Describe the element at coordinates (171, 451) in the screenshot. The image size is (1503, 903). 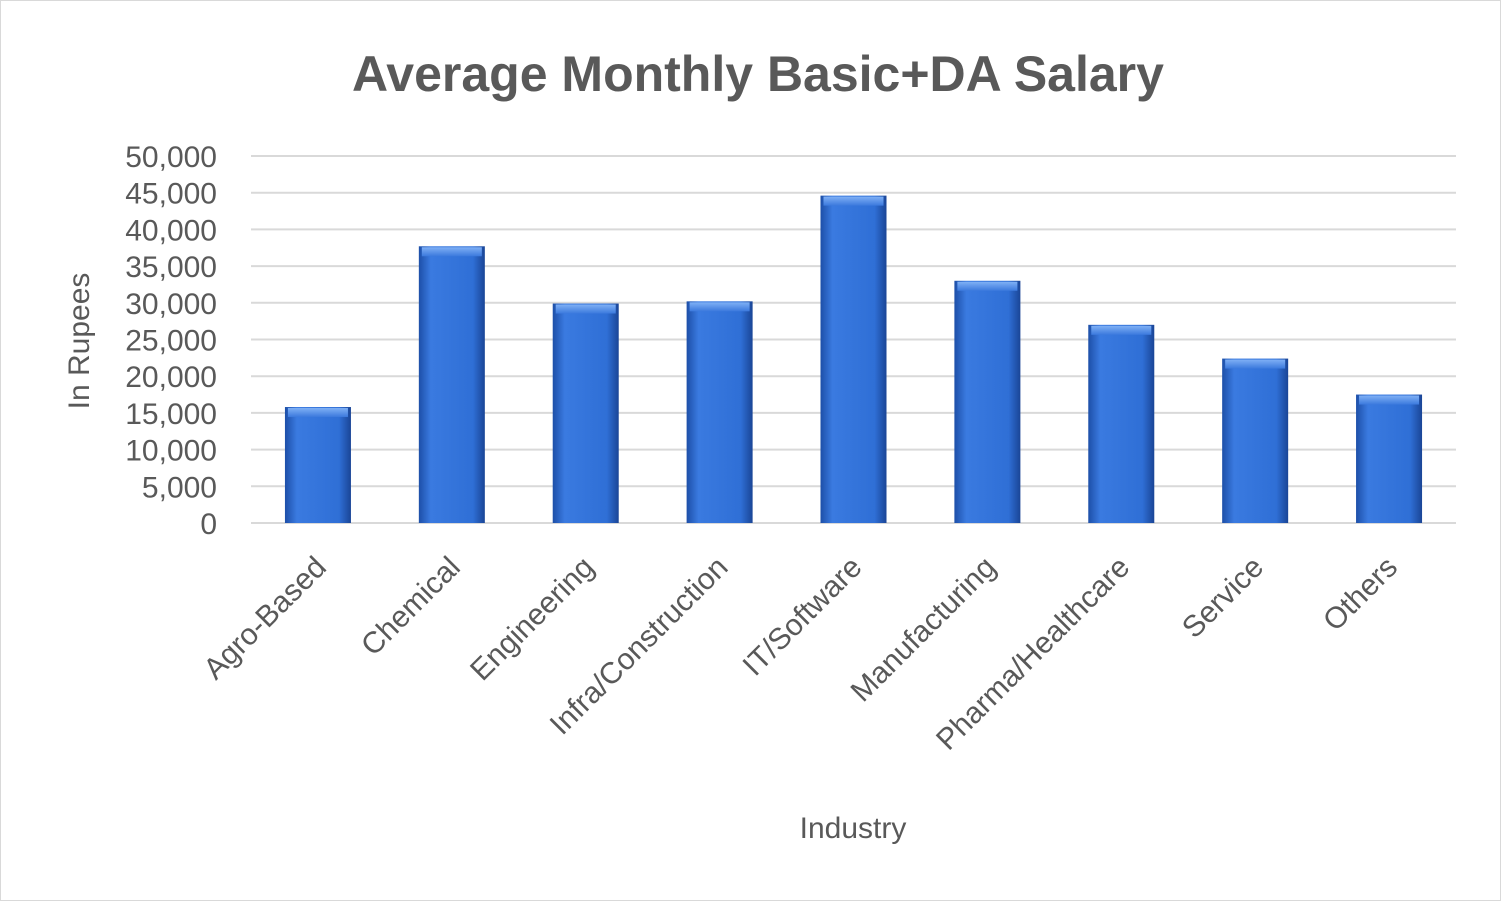
I see `y-tick-label: 10,000` at that location.